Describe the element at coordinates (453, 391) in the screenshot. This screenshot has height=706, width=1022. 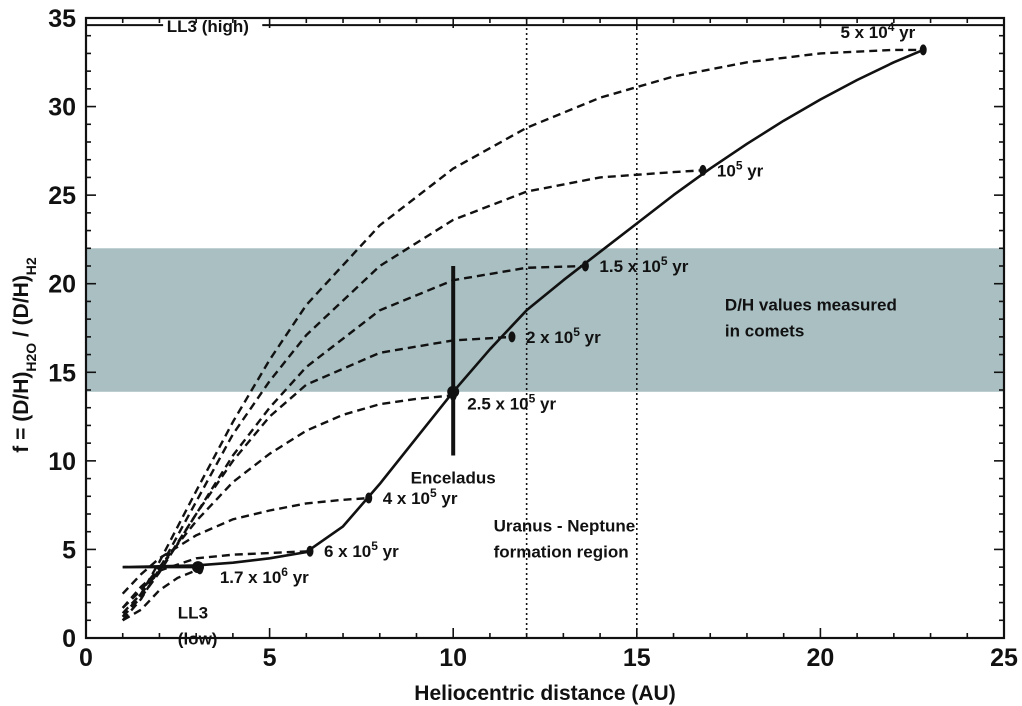
I see `enceladus-point` at that location.